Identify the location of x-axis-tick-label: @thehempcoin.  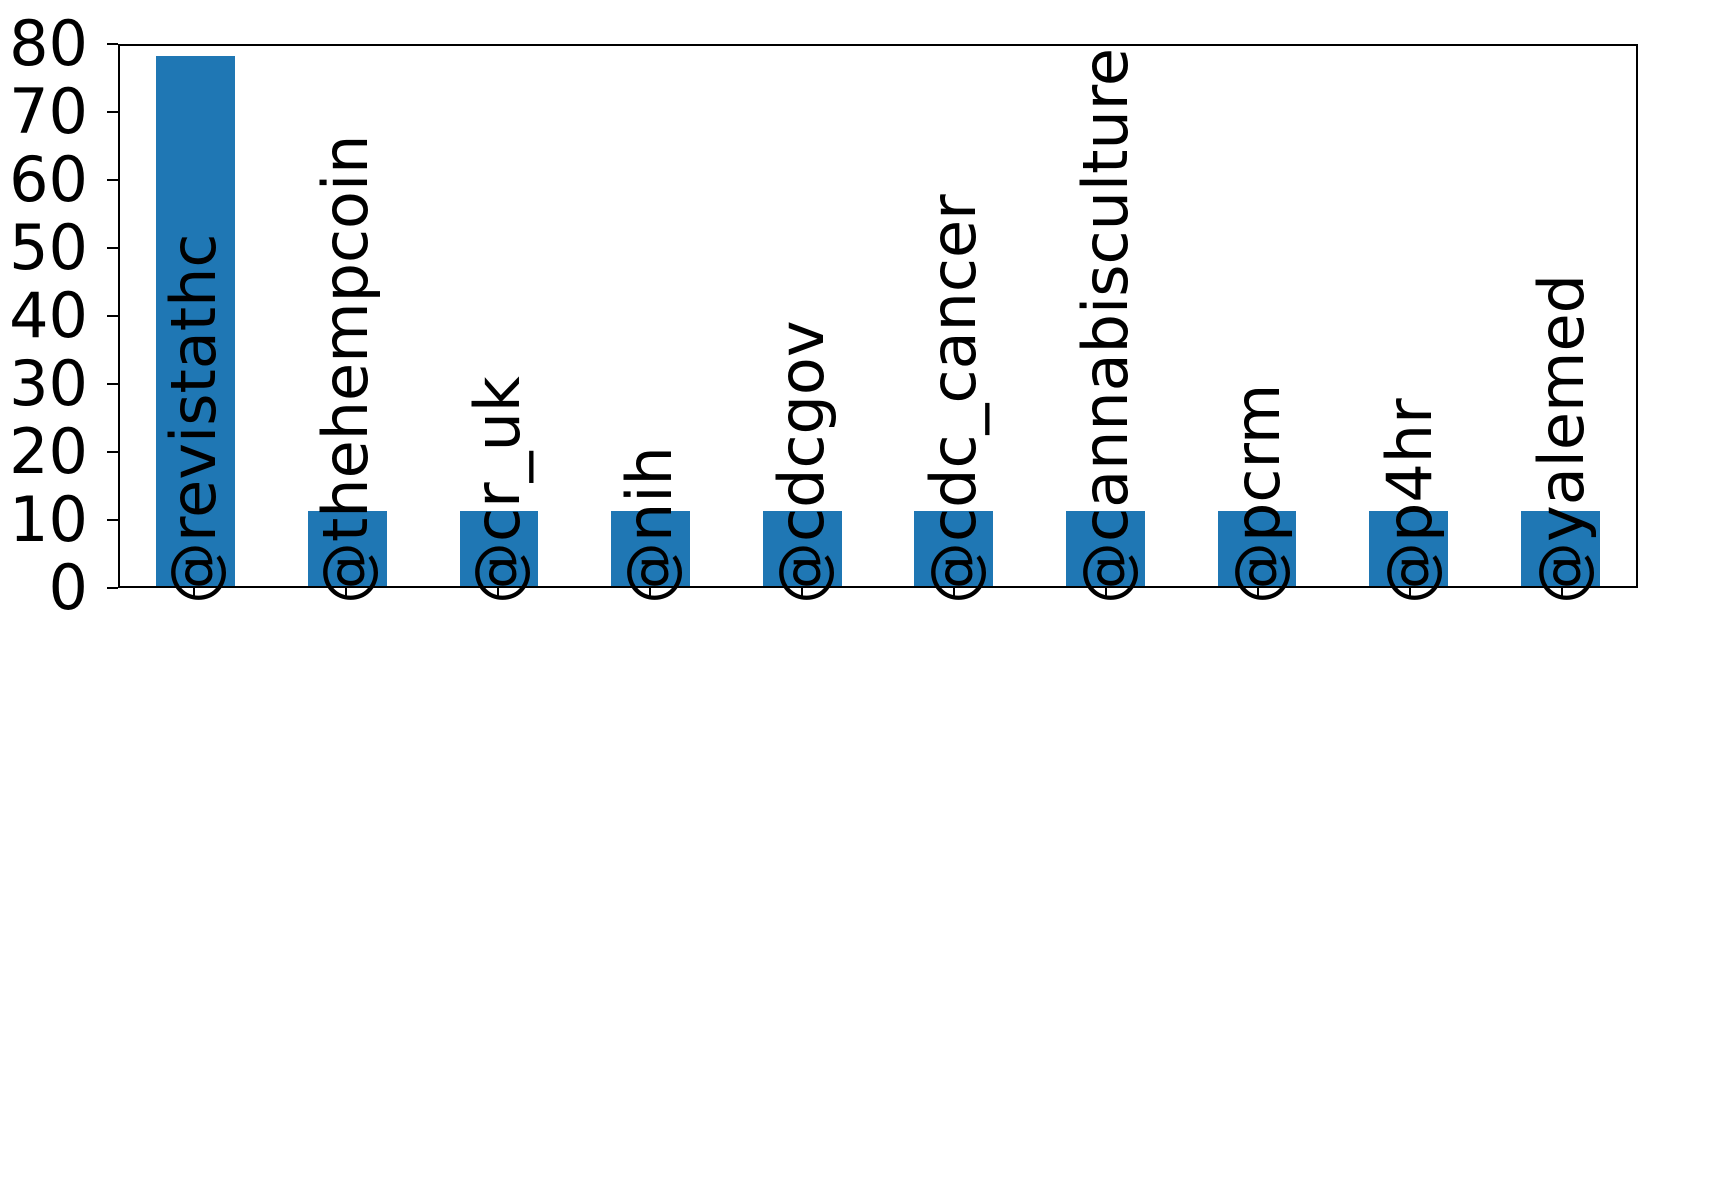
(345, 369).